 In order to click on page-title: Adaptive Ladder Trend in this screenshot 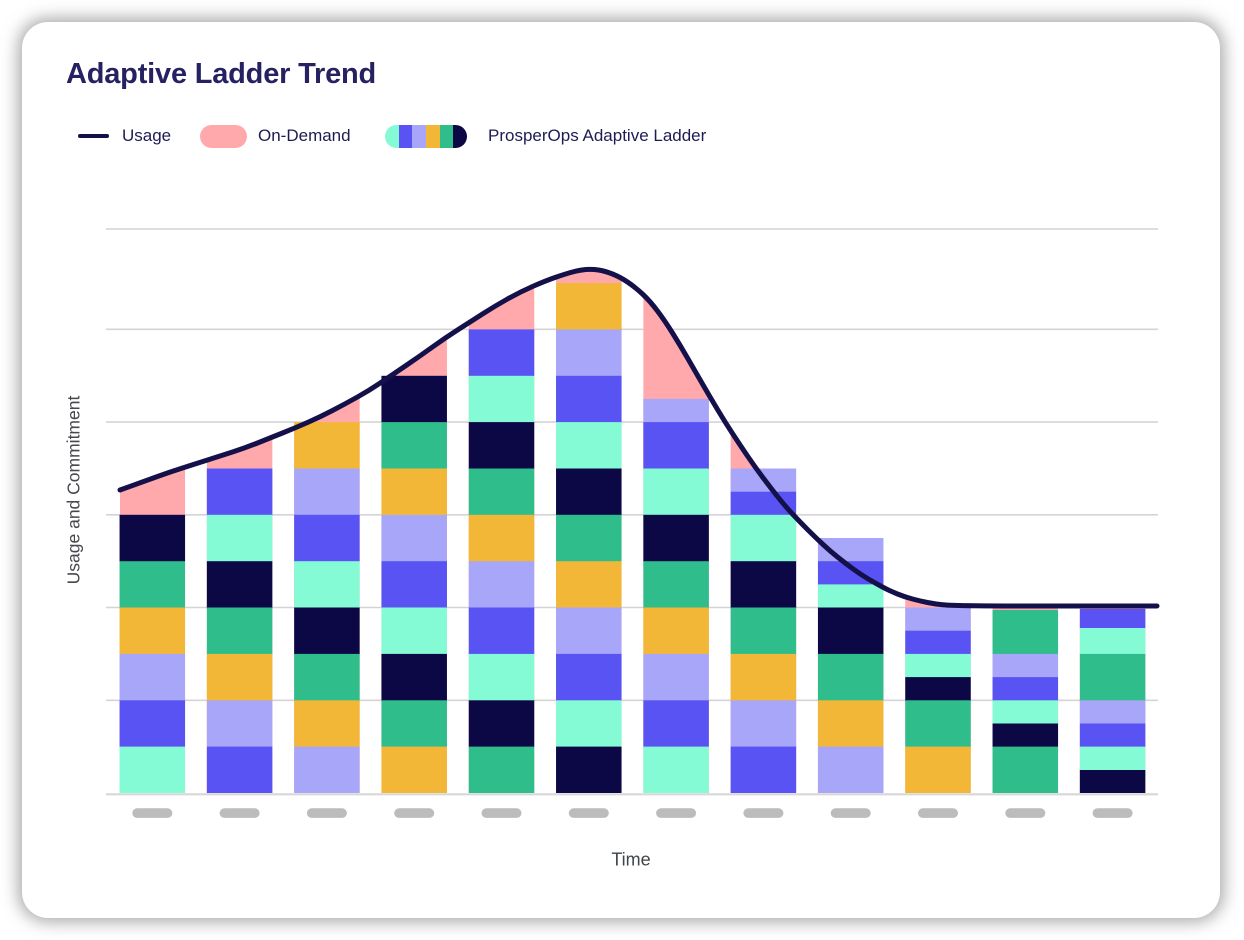, I will do `click(221, 74)`.